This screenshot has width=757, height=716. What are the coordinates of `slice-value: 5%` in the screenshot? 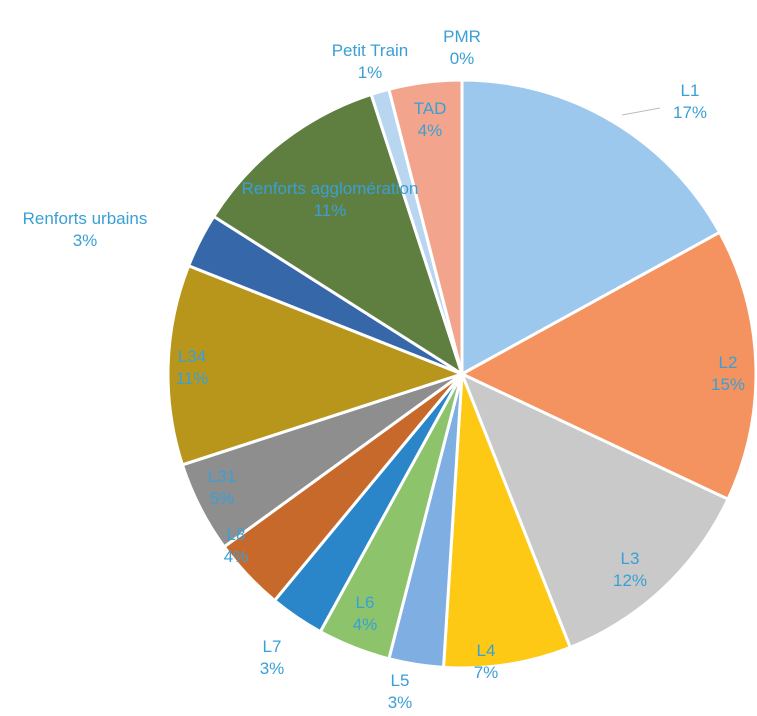 It's located at (222, 498).